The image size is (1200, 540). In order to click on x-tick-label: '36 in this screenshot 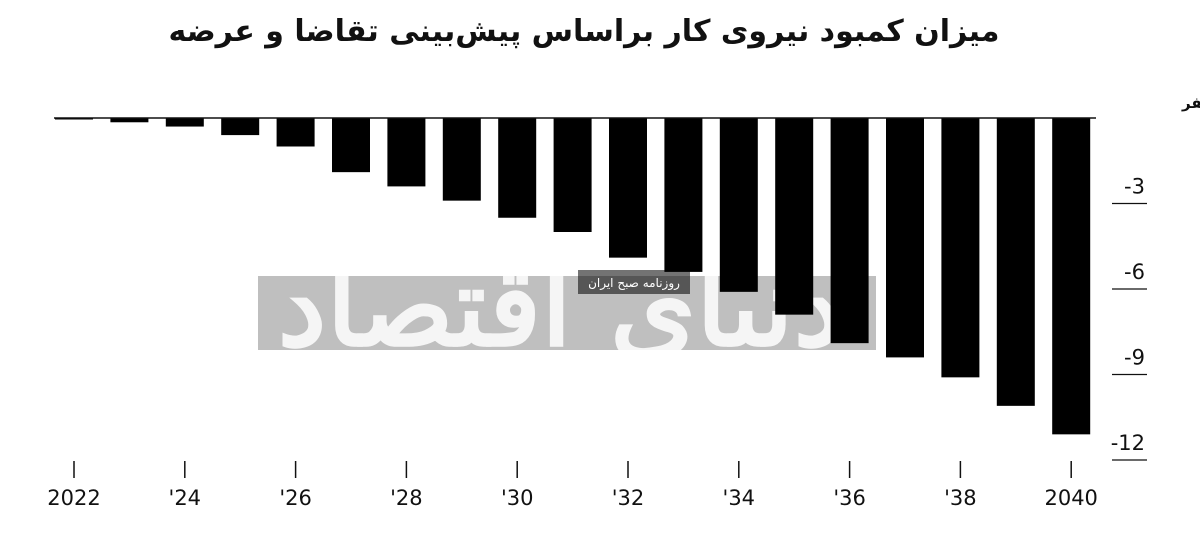, I will do `click(849, 498)`.